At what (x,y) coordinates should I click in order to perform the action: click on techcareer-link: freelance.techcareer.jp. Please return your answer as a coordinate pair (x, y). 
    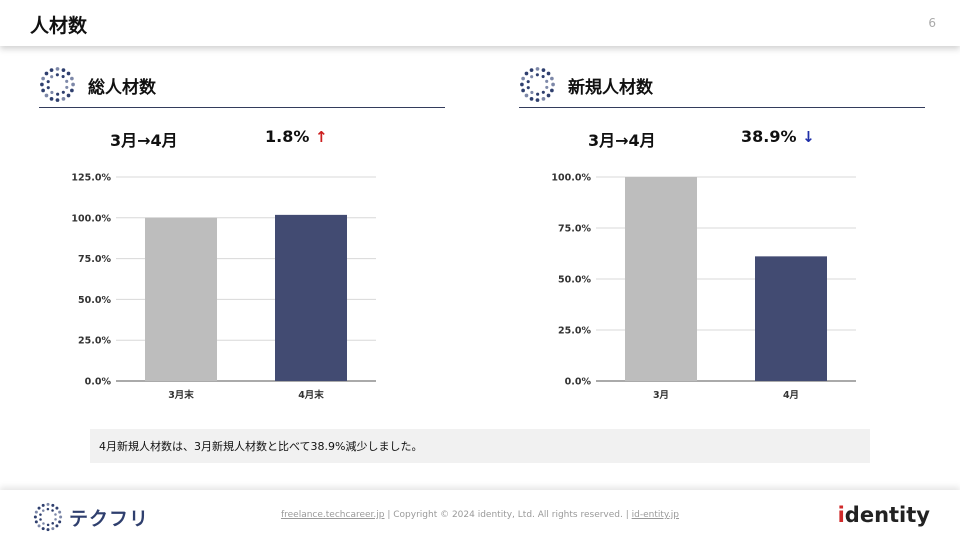
    Looking at the image, I should click on (332, 515).